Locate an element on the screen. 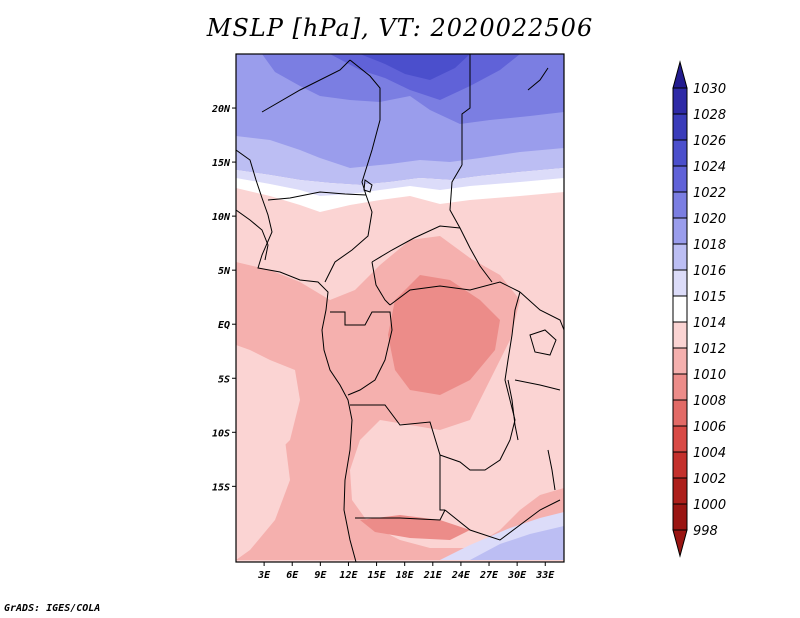 The height and width of the screenshot is (618, 800). colorbar-level-label: 1008 is located at coordinates (709, 401).